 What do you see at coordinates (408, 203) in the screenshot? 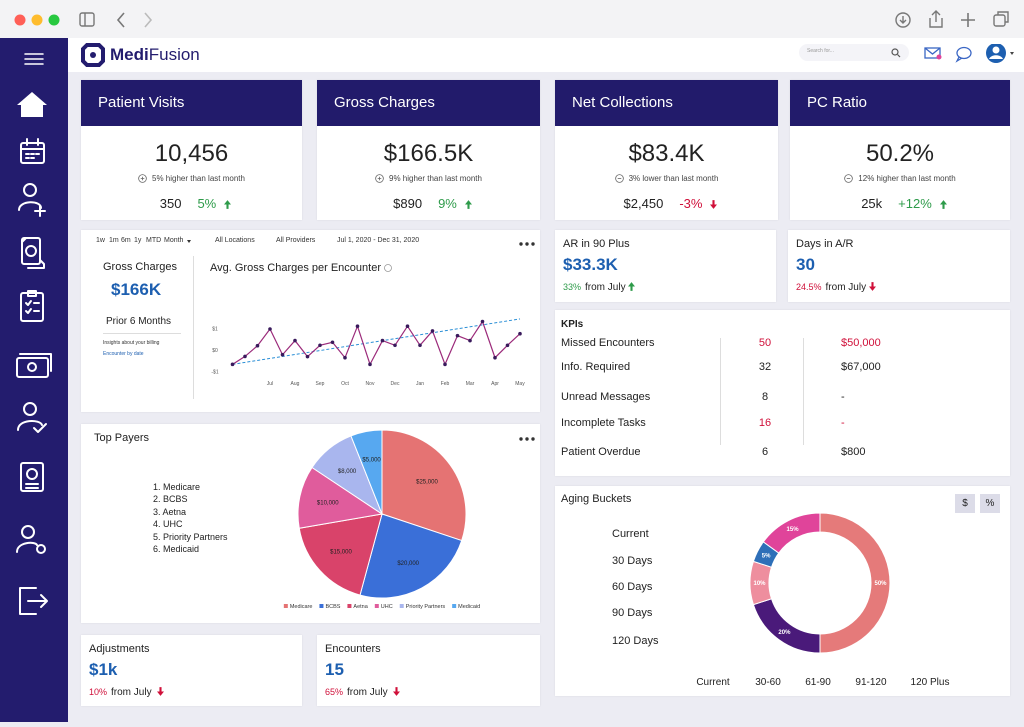
I see `count: $890` at bounding box center [408, 203].